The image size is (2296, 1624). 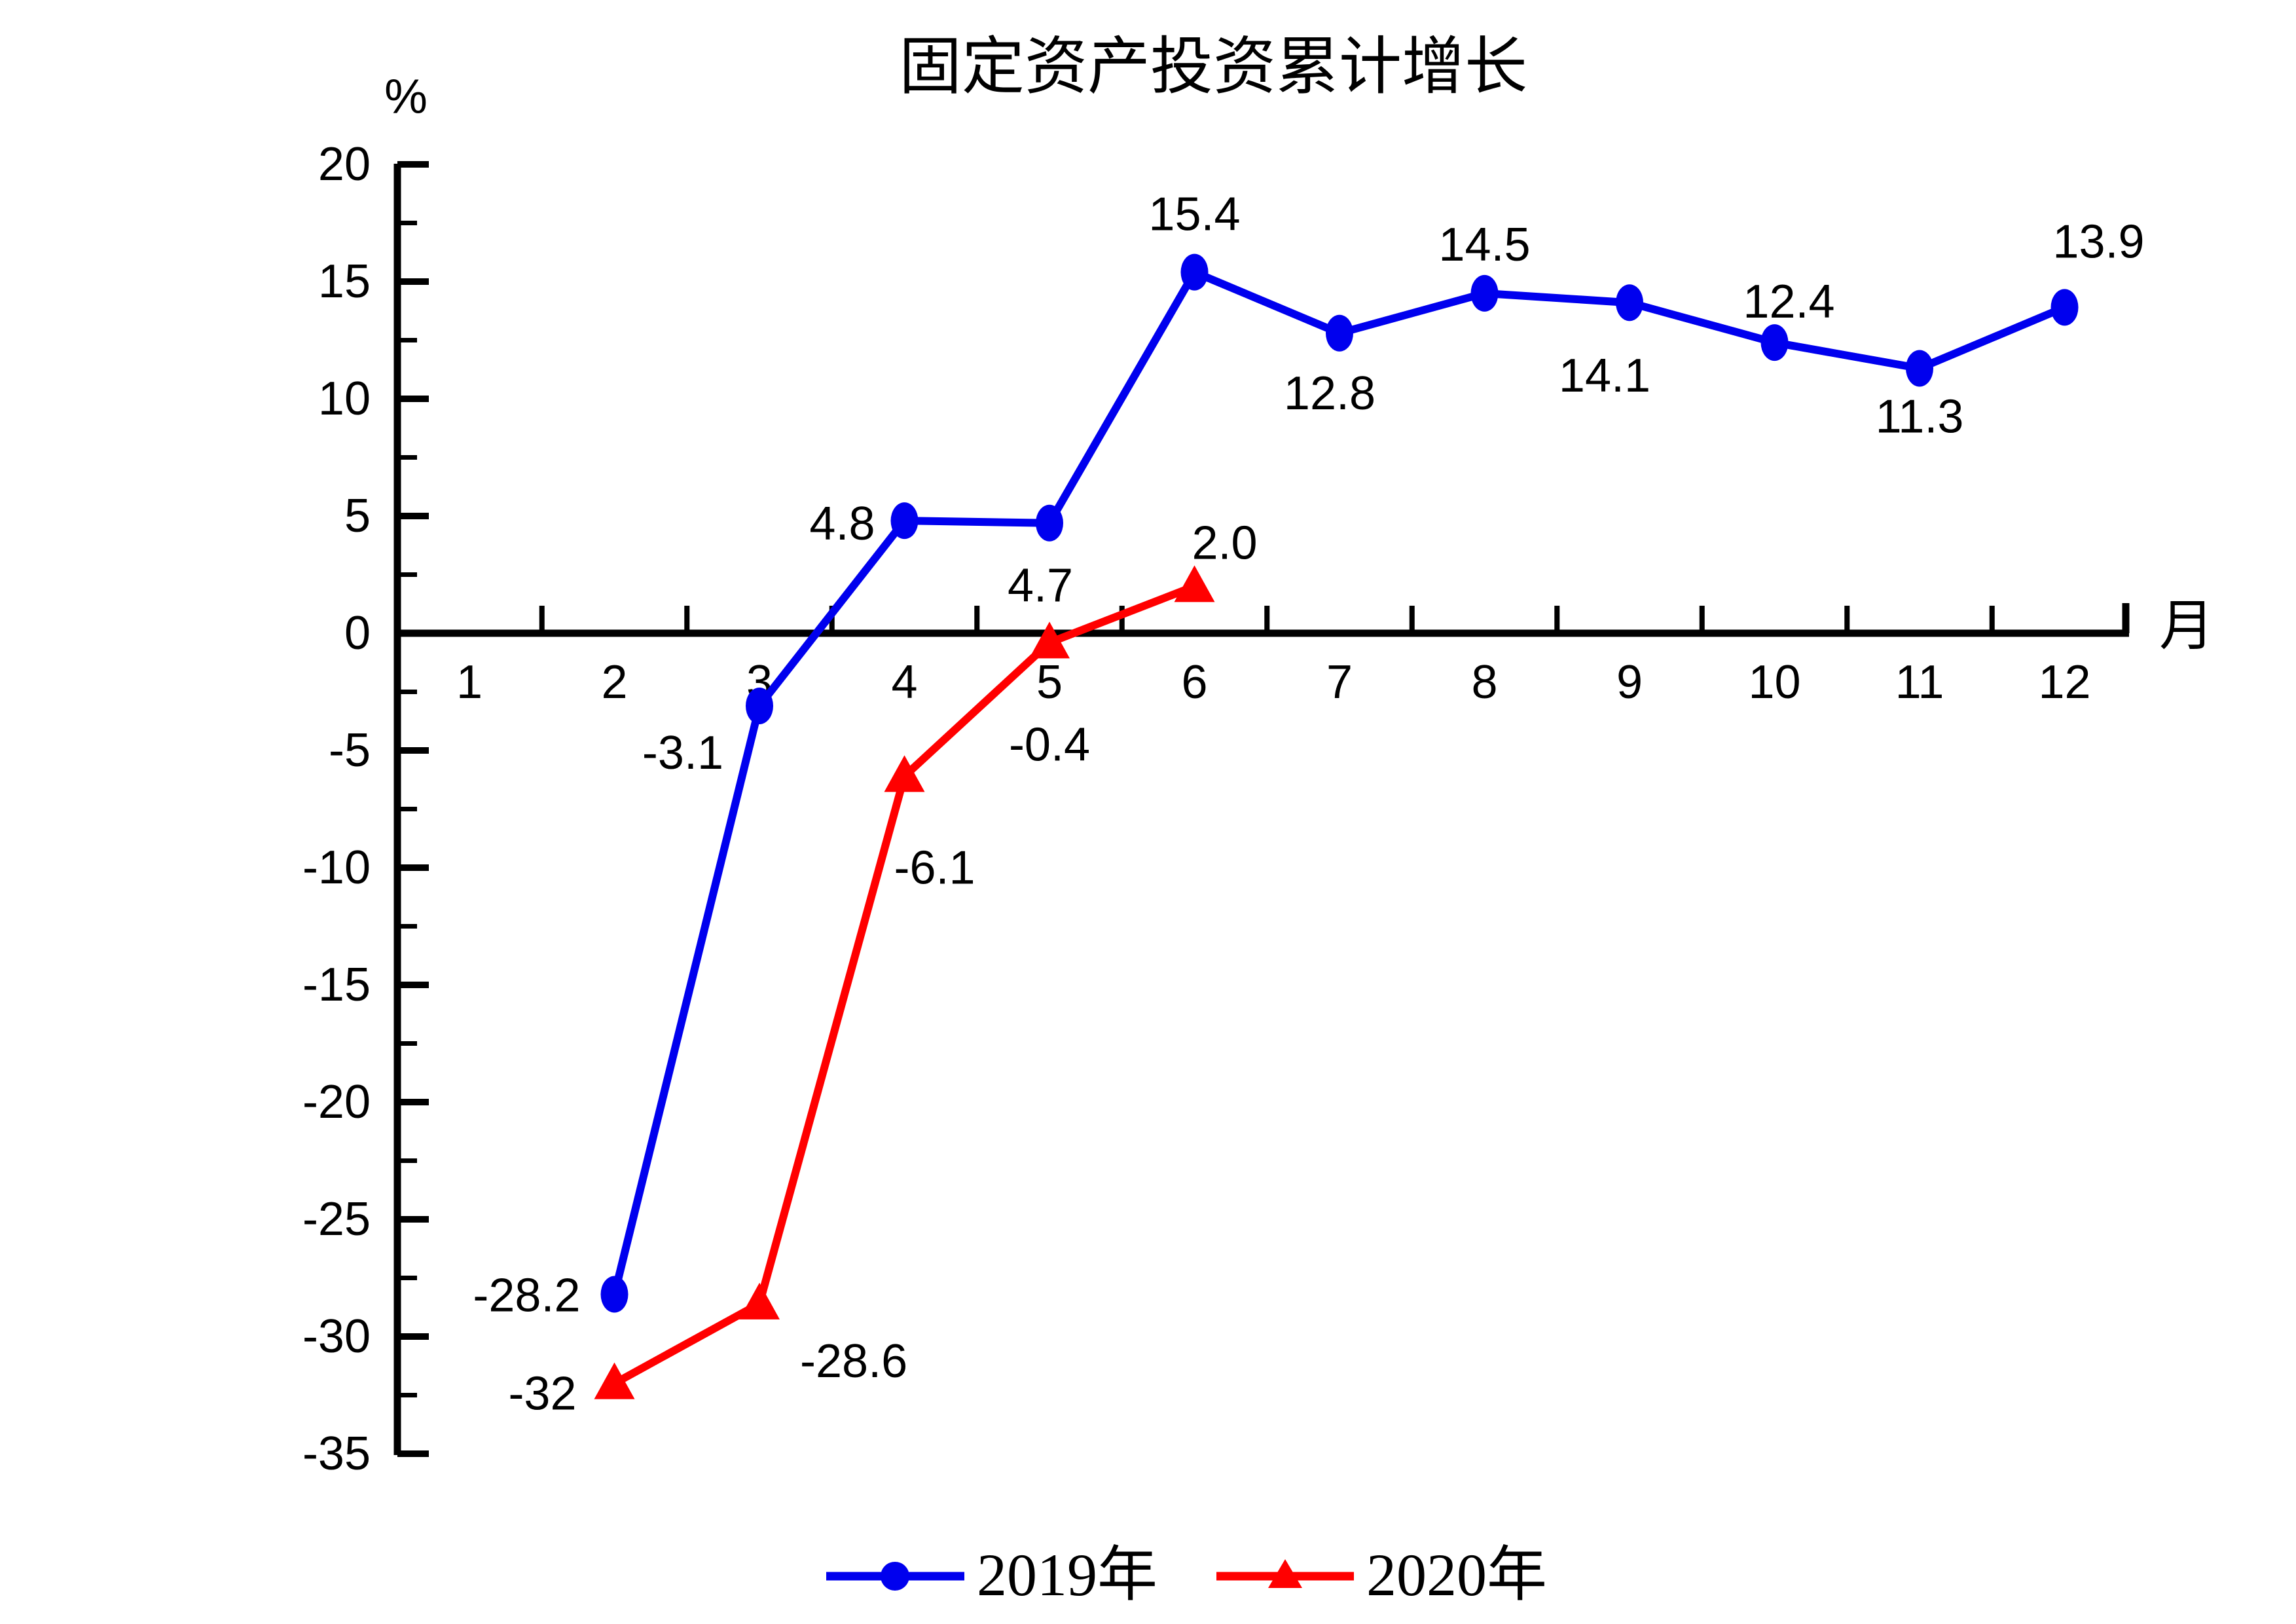 What do you see at coordinates (904, 682) in the screenshot?
I see `x-tick-label: 4` at bounding box center [904, 682].